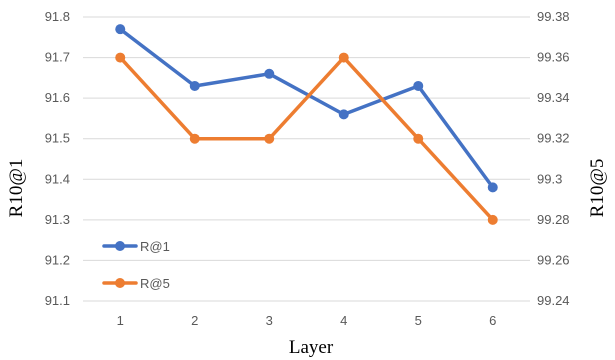  I want to click on right-tick-label: 99.24, so click(553, 300).